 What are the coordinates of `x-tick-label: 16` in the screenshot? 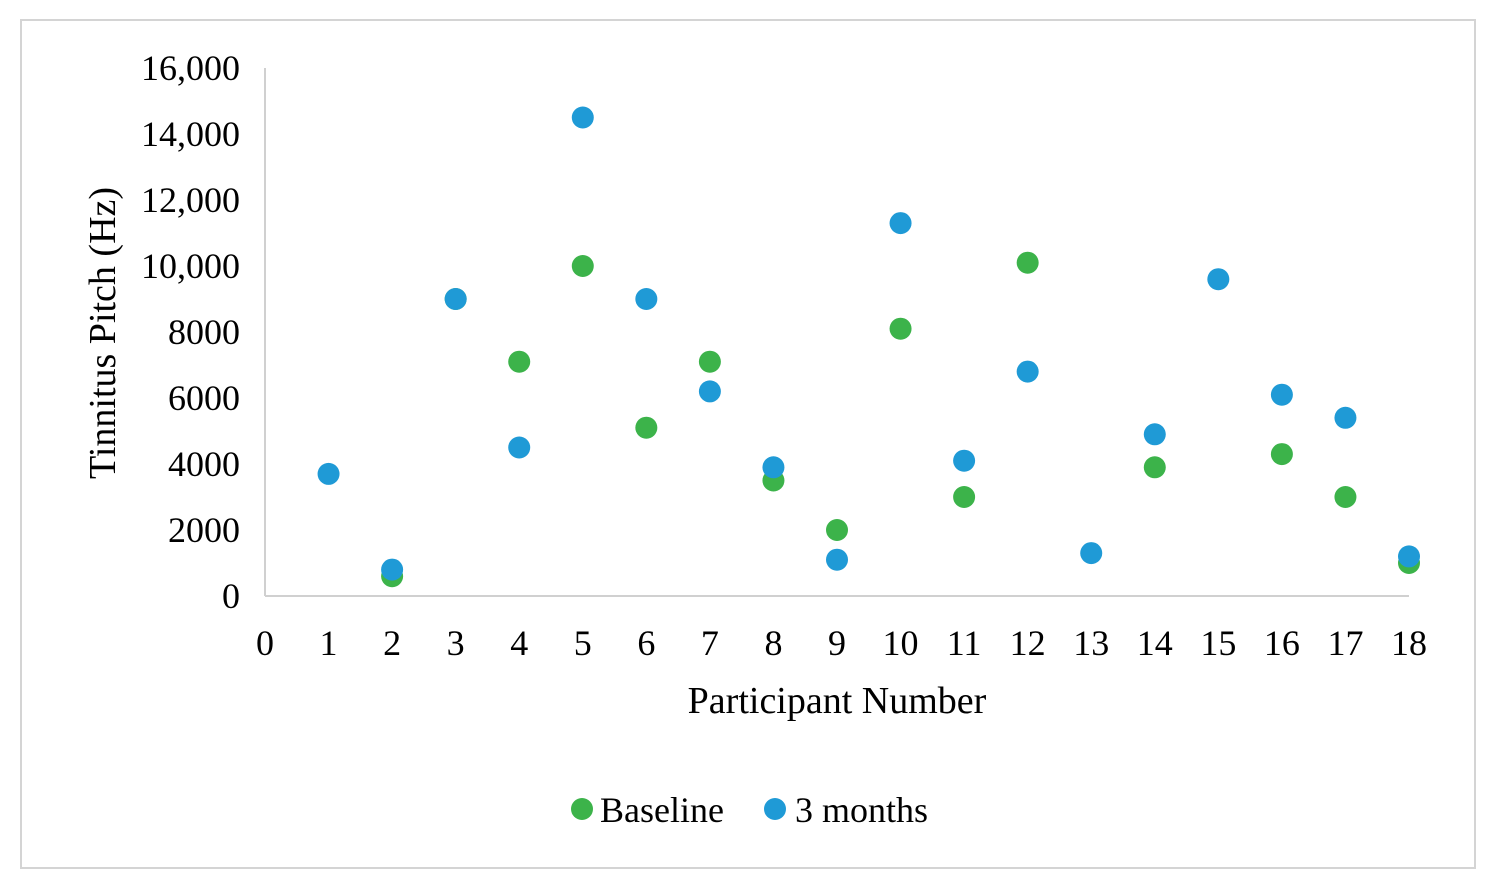 It's located at (1282, 643).